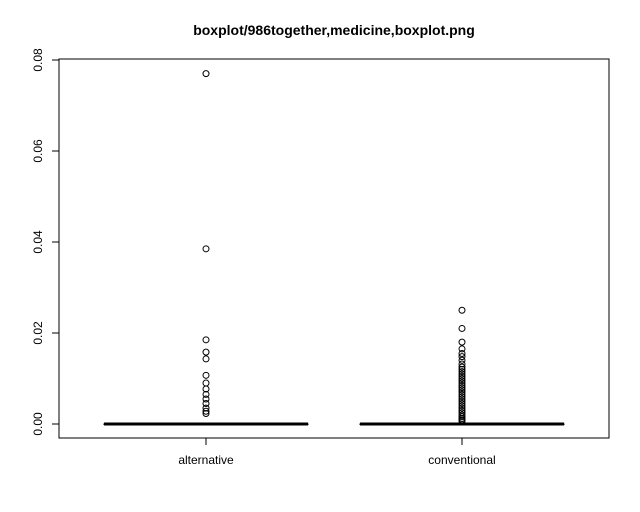 This screenshot has width=640, height=512. What do you see at coordinates (38, 60) in the screenshot?
I see `y-tick-label: 0.08` at bounding box center [38, 60].